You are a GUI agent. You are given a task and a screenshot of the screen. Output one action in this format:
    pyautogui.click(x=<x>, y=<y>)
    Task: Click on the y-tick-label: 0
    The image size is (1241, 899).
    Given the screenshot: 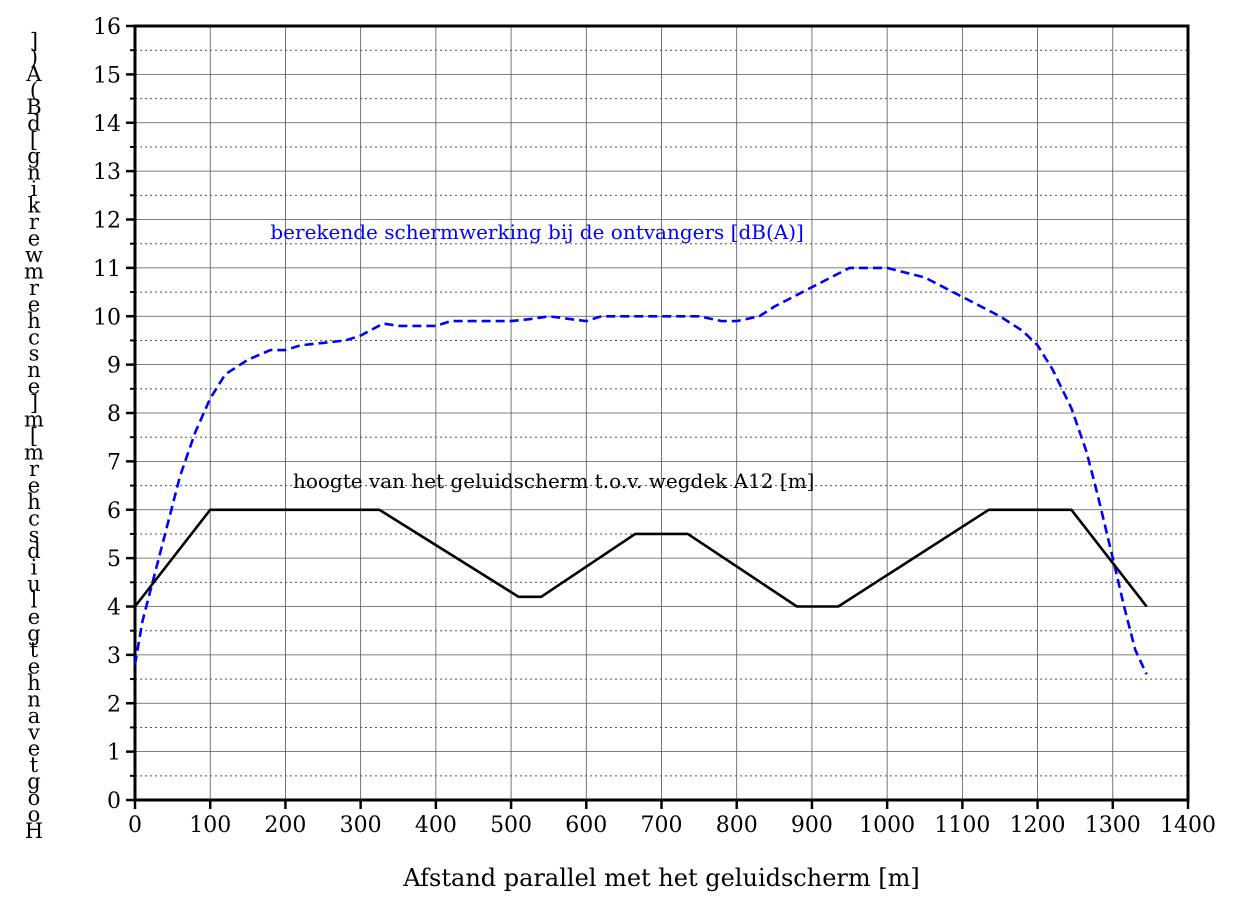 What is the action you would take?
    pyautogui.click(x=114, y=801)
    